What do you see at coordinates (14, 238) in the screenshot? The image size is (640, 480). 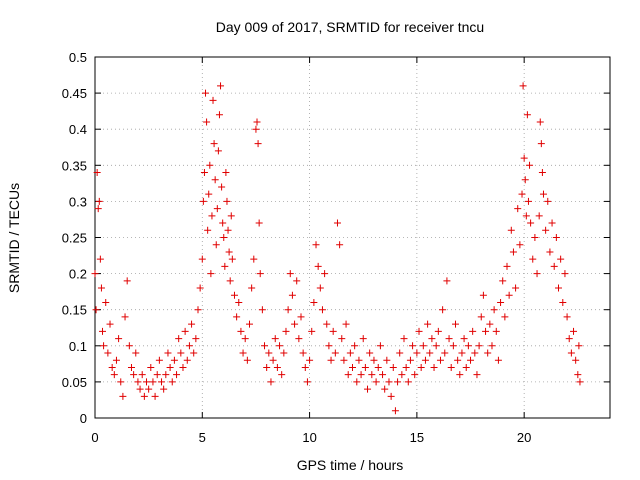 I see `y-axis-label: SRMTID / TECUs` at bounding box center [14, 238].